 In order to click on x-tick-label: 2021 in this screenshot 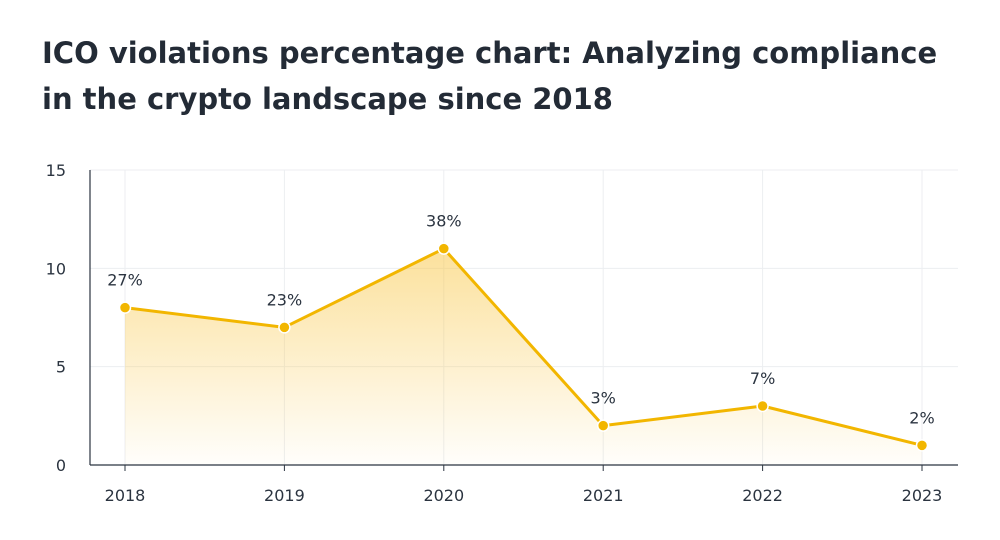, I will do `click(603, 495)`.